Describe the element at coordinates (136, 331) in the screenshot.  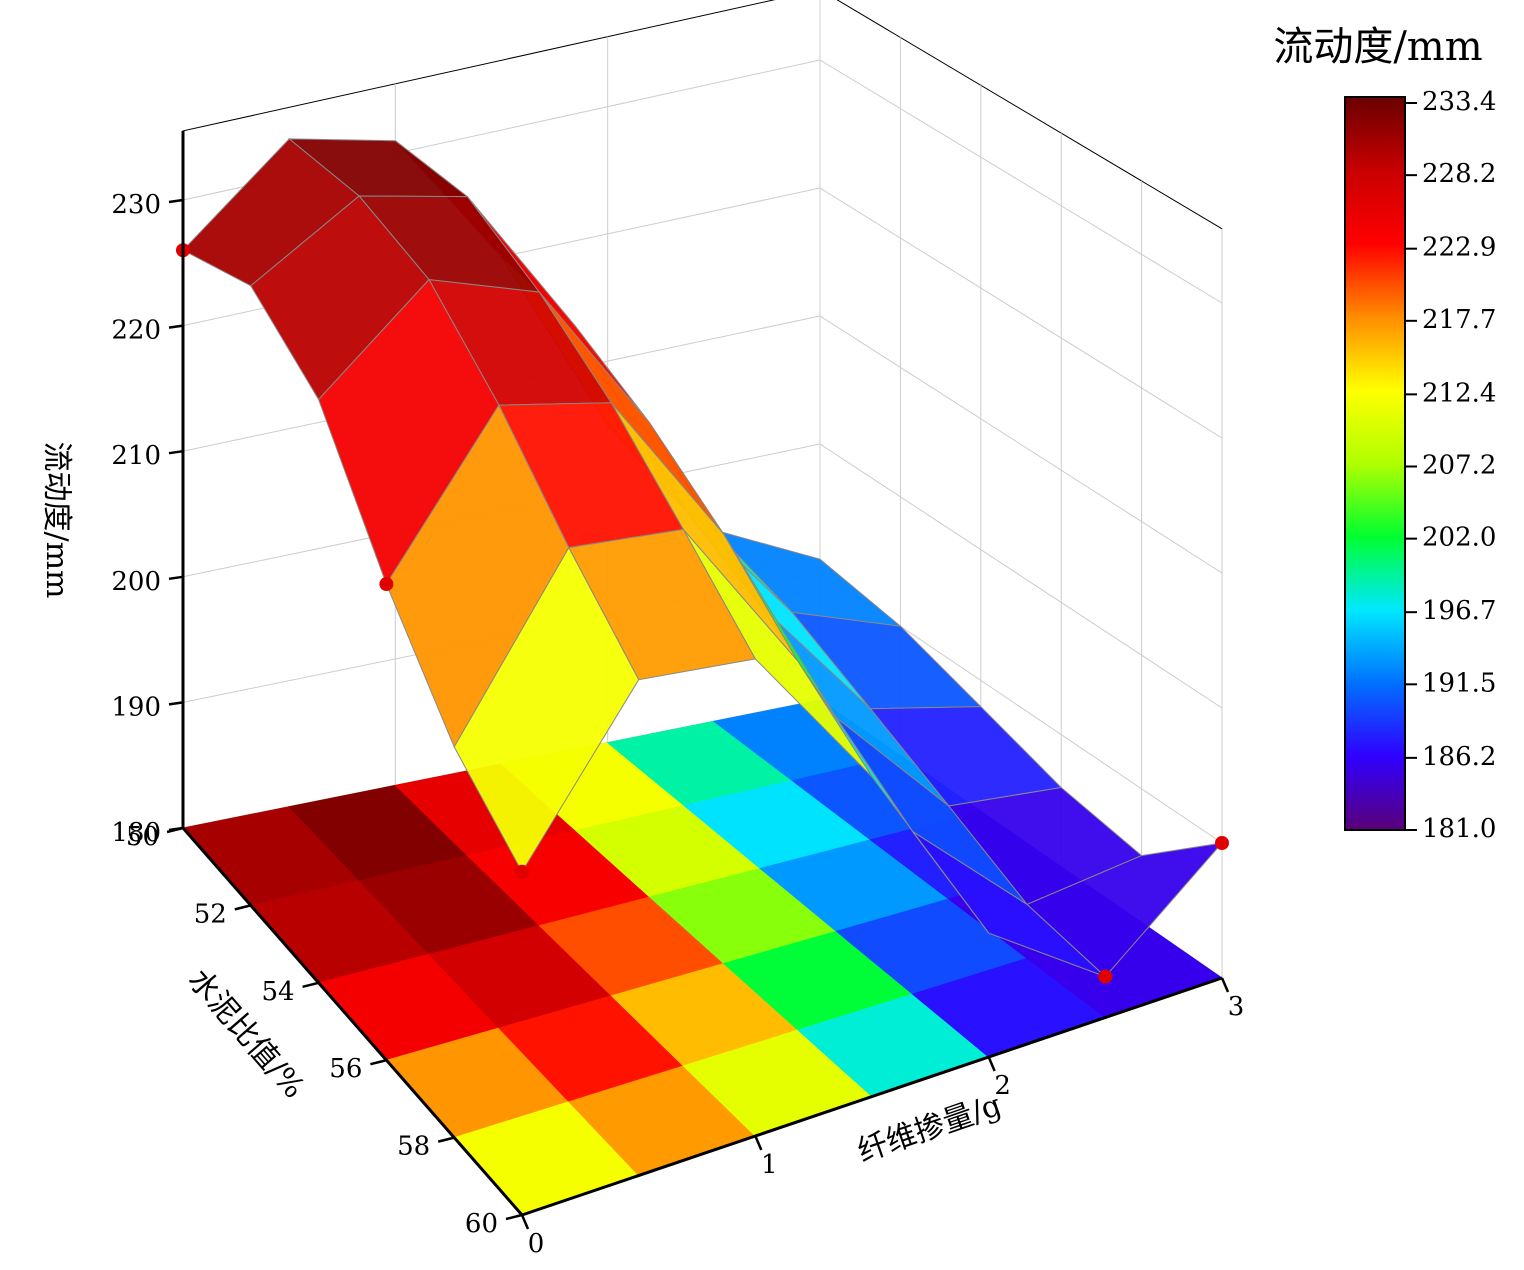
I see `z-tick-label: 220` at that location.